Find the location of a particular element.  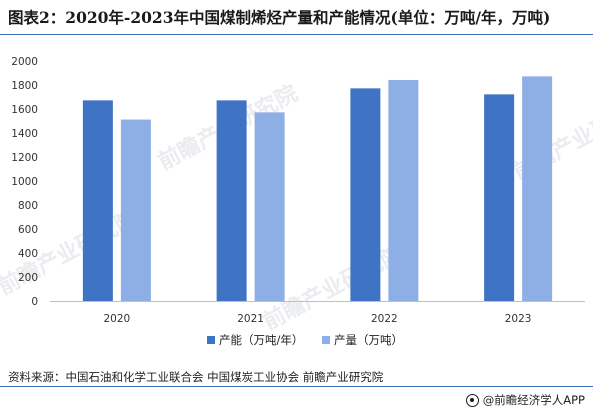

x-tick-label: 2022 is located at coordinates (384, 319).